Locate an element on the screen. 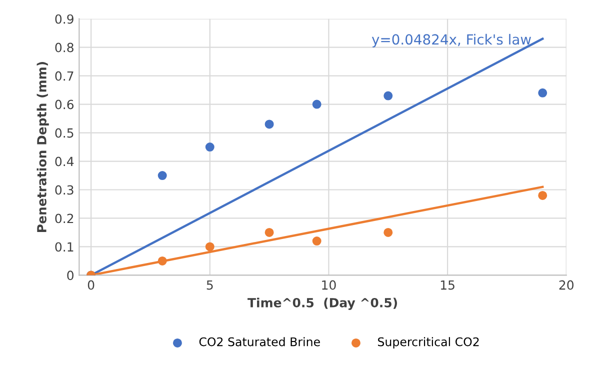 This screenshot has width=609, height=377. legend-label: CO2 Saturated Brine is located at coordinates (259, 341).